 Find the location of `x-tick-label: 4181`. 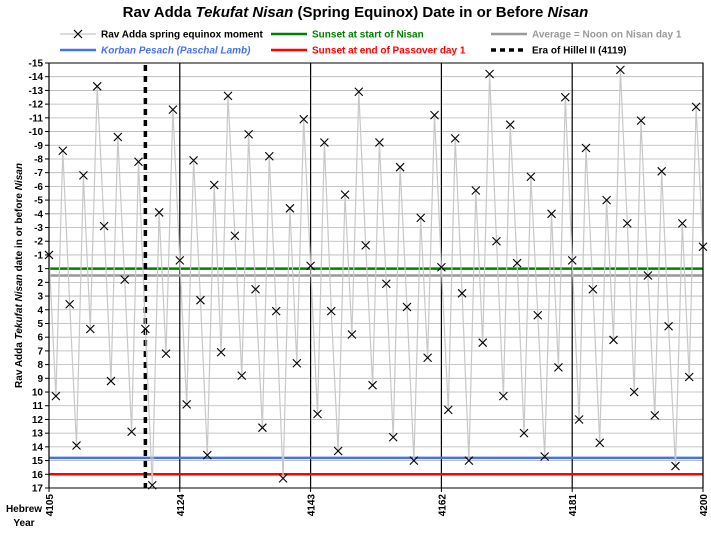

x-tick-label: 4181 is located at coordinates (573, 505).